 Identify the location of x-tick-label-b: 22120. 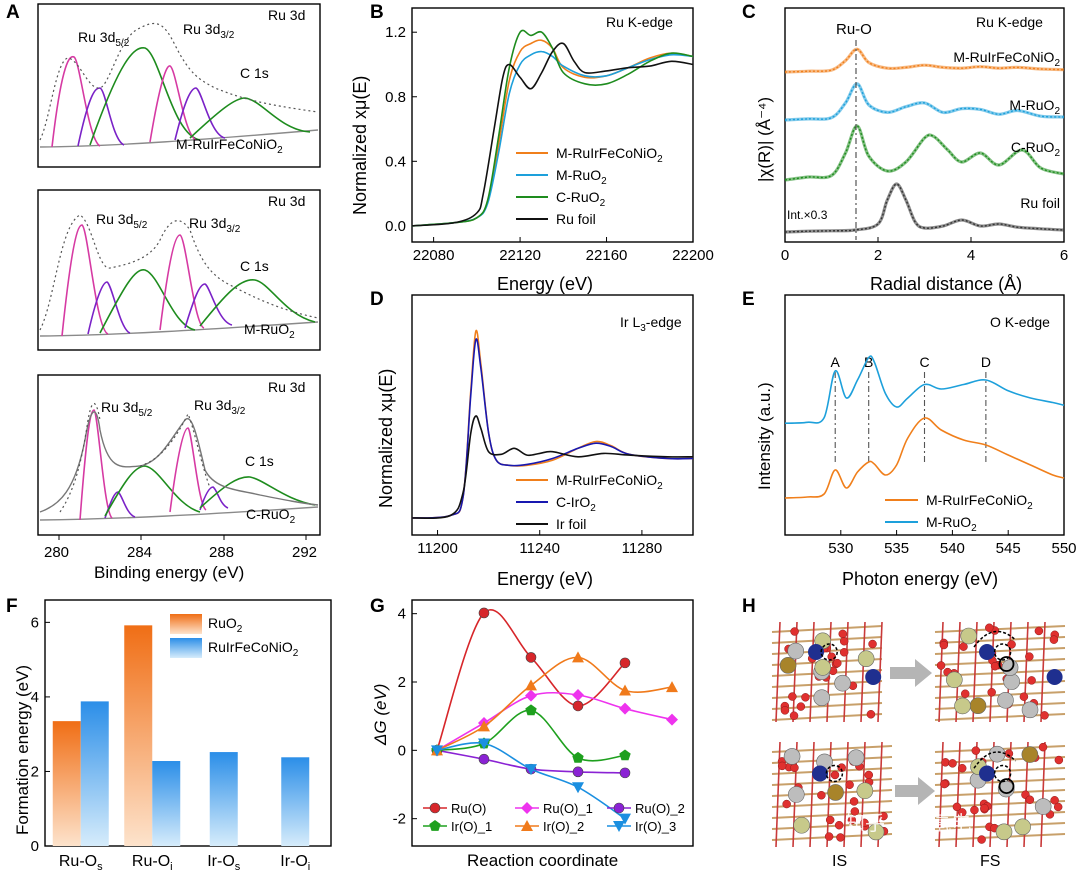
(520, 255).